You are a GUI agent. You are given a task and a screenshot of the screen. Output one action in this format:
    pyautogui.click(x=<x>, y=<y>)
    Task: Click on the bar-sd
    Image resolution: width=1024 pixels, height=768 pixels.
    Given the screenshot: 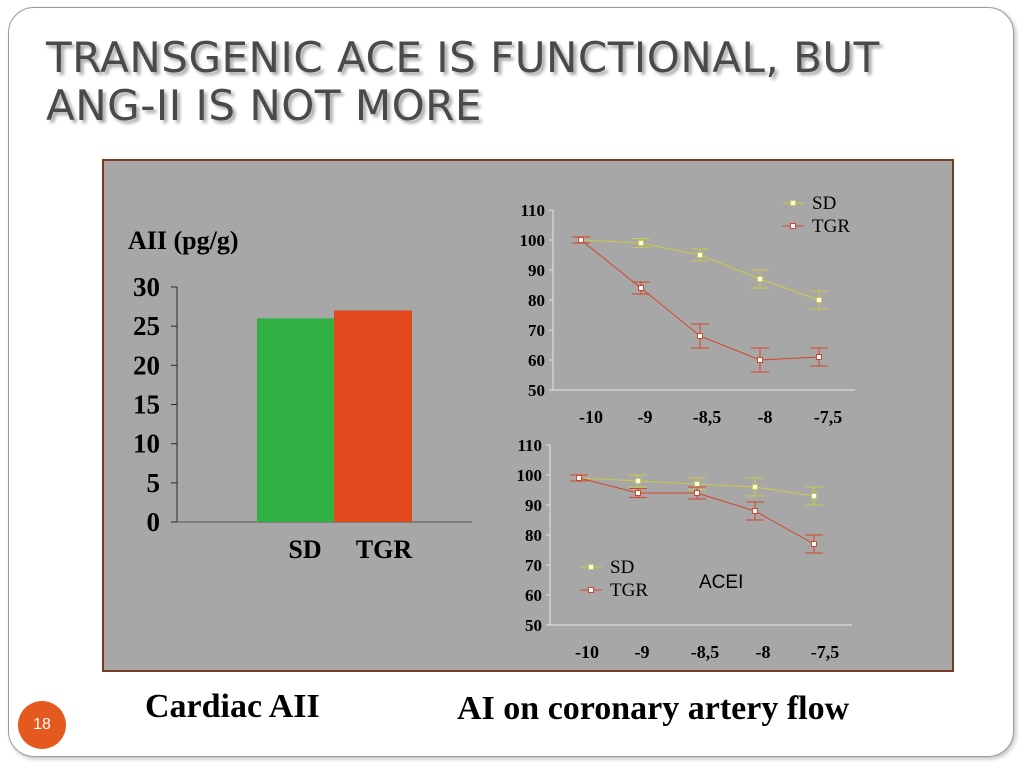 What is the action you would take?
    pyautogui.click(x=295, y=420)
    